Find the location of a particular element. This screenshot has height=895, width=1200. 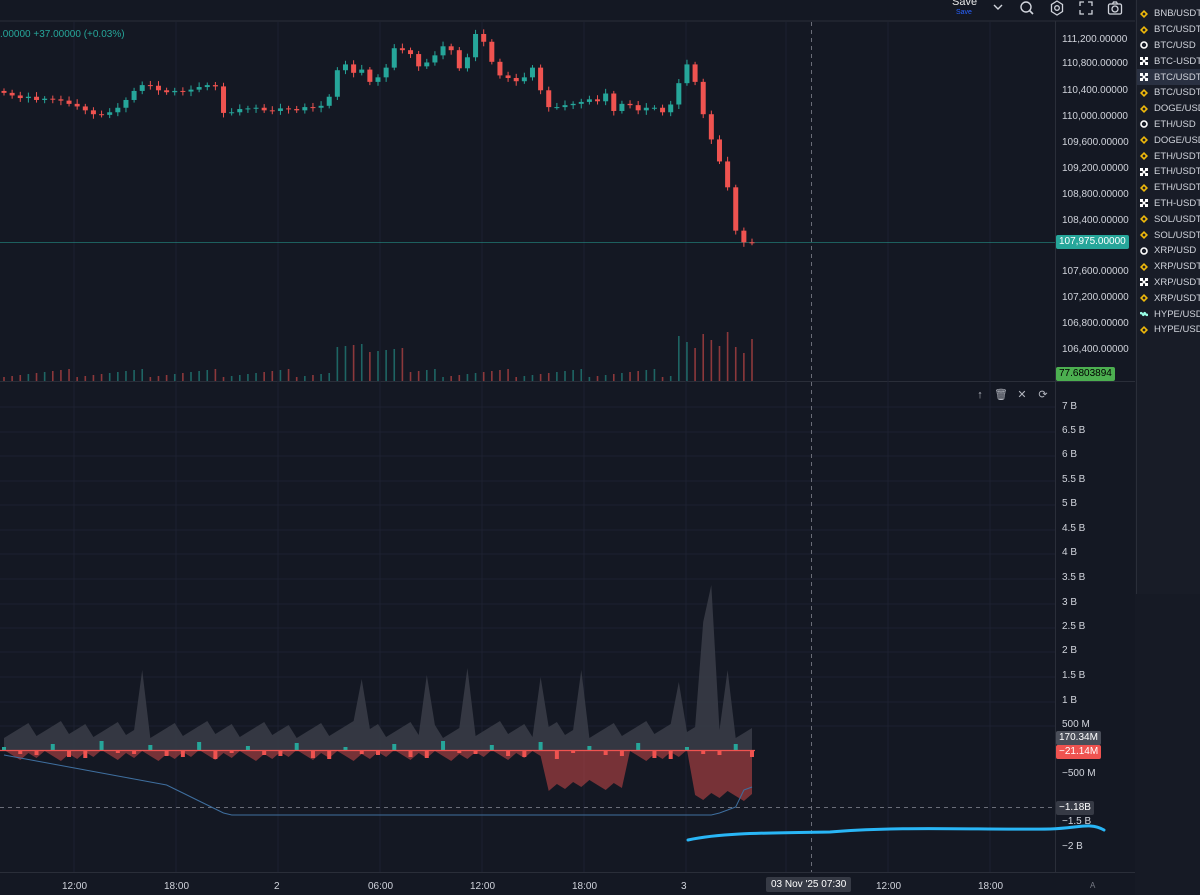

indicator-axis-label: 5 B is located at coordinates (1070, 503).